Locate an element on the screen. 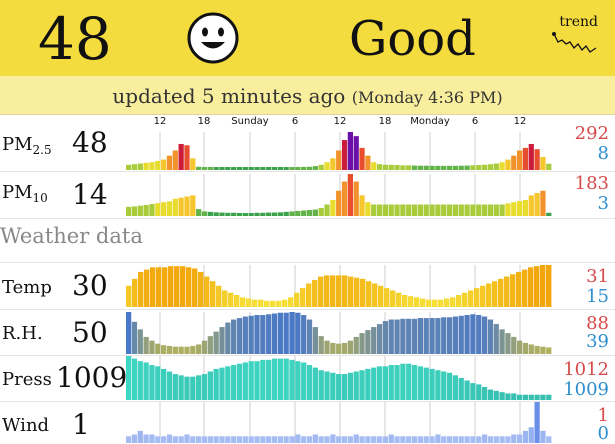 This screenshot has height=444, width=615. trend-button: trend is located at coordinates (576, 36).